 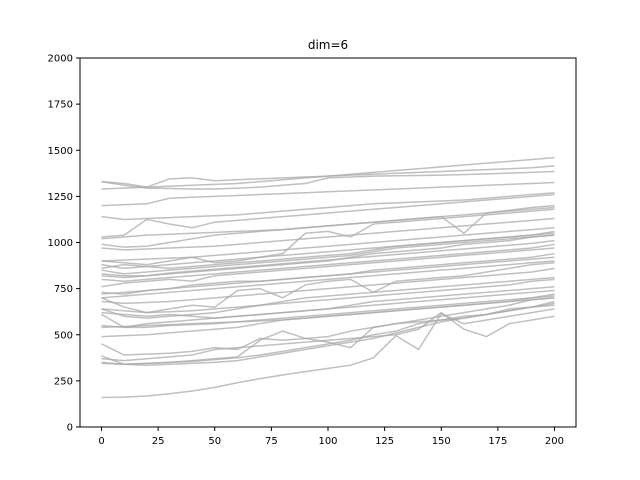 I want to click on chart-title: dim=6, so click(x=328, y=45).